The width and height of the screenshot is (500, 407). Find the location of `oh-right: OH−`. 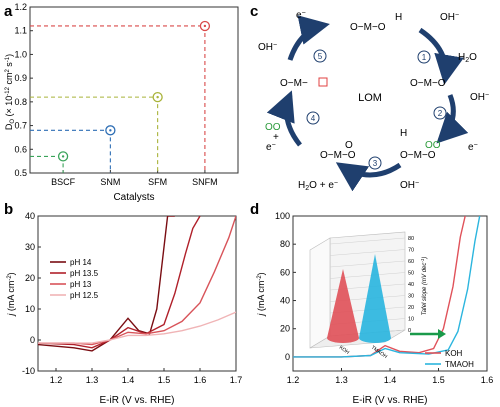

oh-right: OH− is located at coordinates (479, 97).